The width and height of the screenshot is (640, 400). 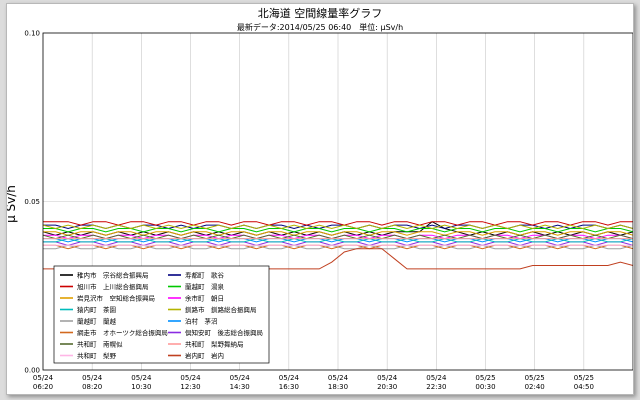 I want to click on y-tick-label: 0.10, so click(x=32, y=34).